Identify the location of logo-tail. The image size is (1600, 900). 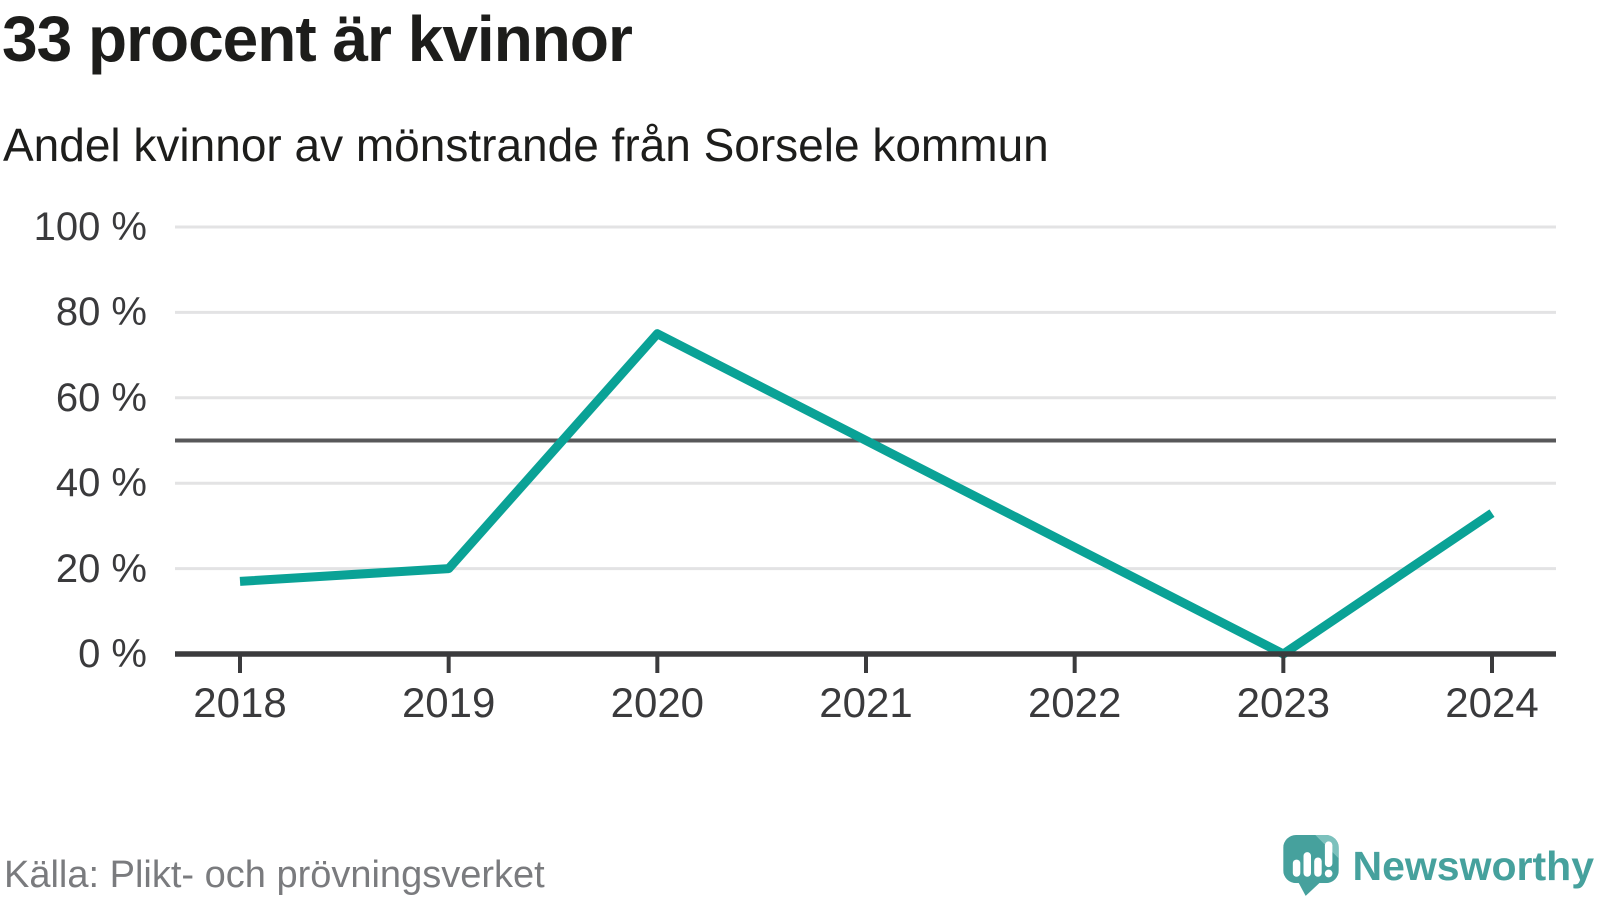
(1309, 887).